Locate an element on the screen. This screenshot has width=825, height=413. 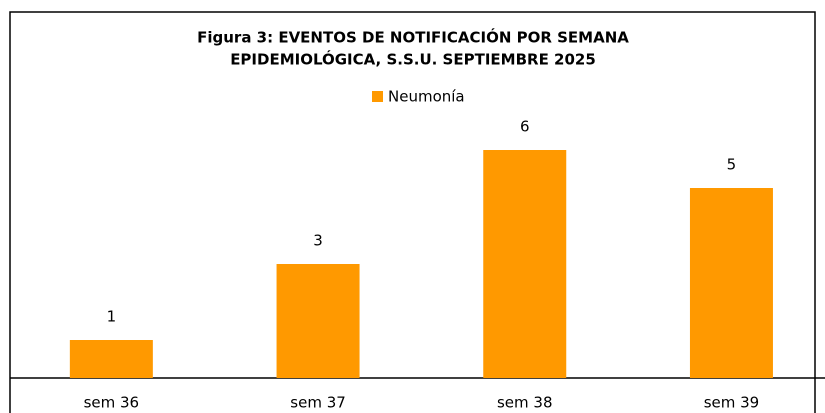
data-label: 5 is located at coordinates (732, 165).